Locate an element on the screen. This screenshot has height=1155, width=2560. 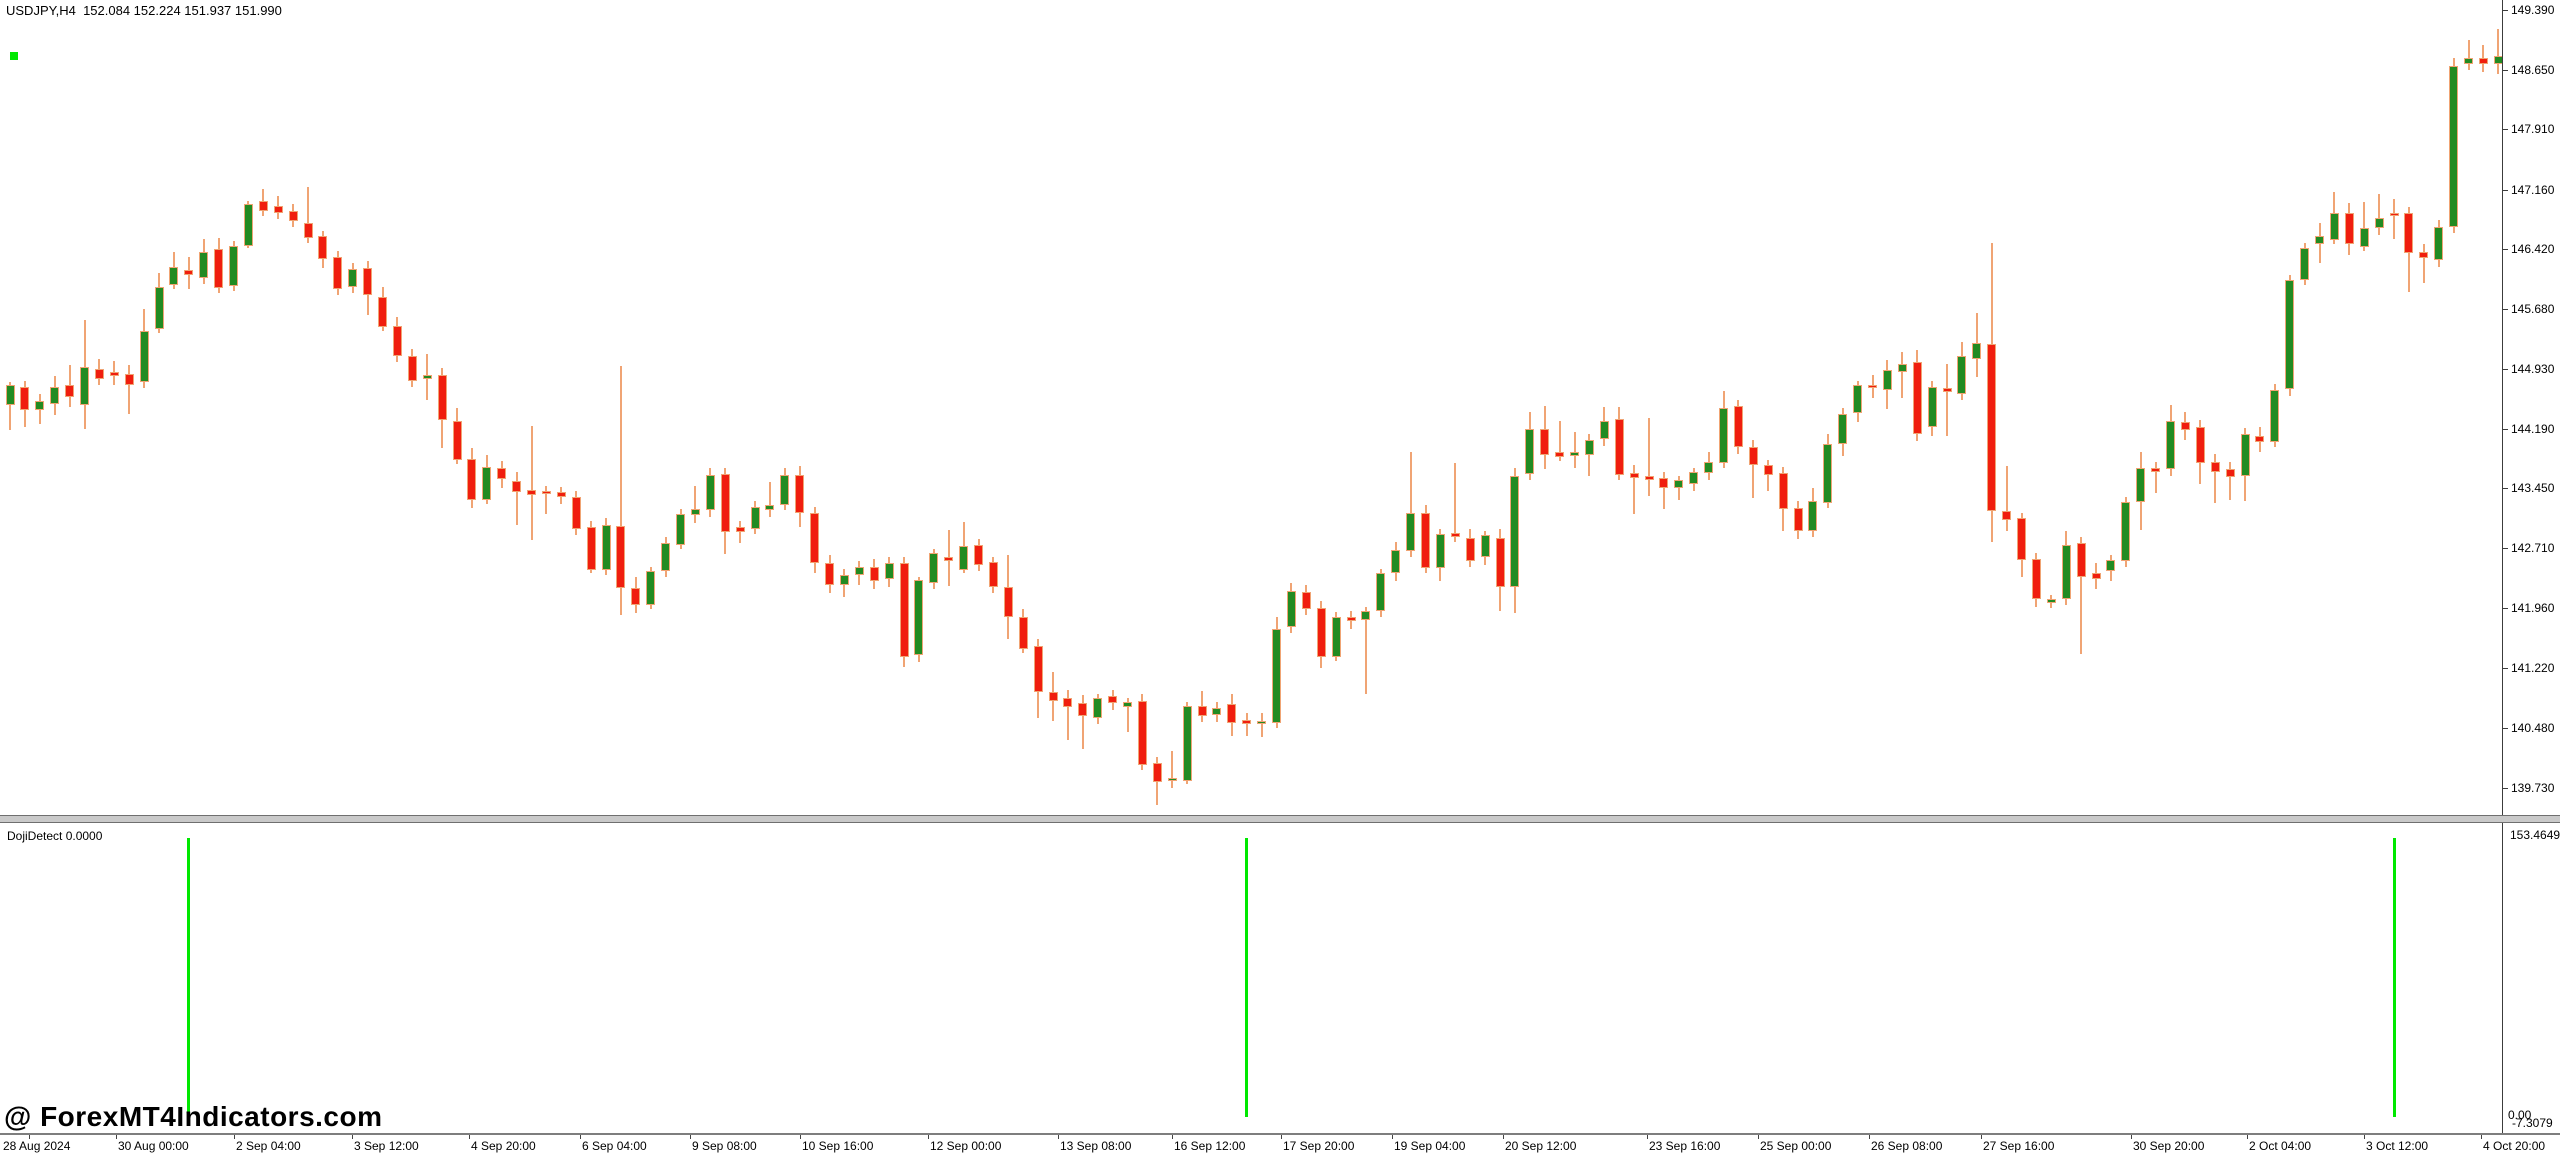
time-tick-label: 9 Sep 08:00 is located at coordinates (724, 1146).